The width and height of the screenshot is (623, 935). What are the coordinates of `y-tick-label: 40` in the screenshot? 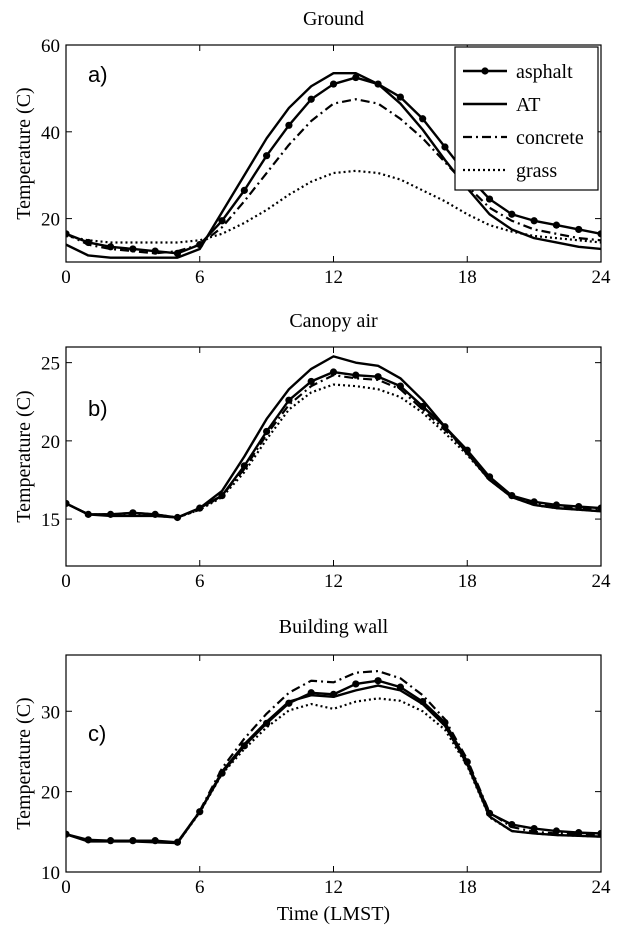 It's located at (50, 133).